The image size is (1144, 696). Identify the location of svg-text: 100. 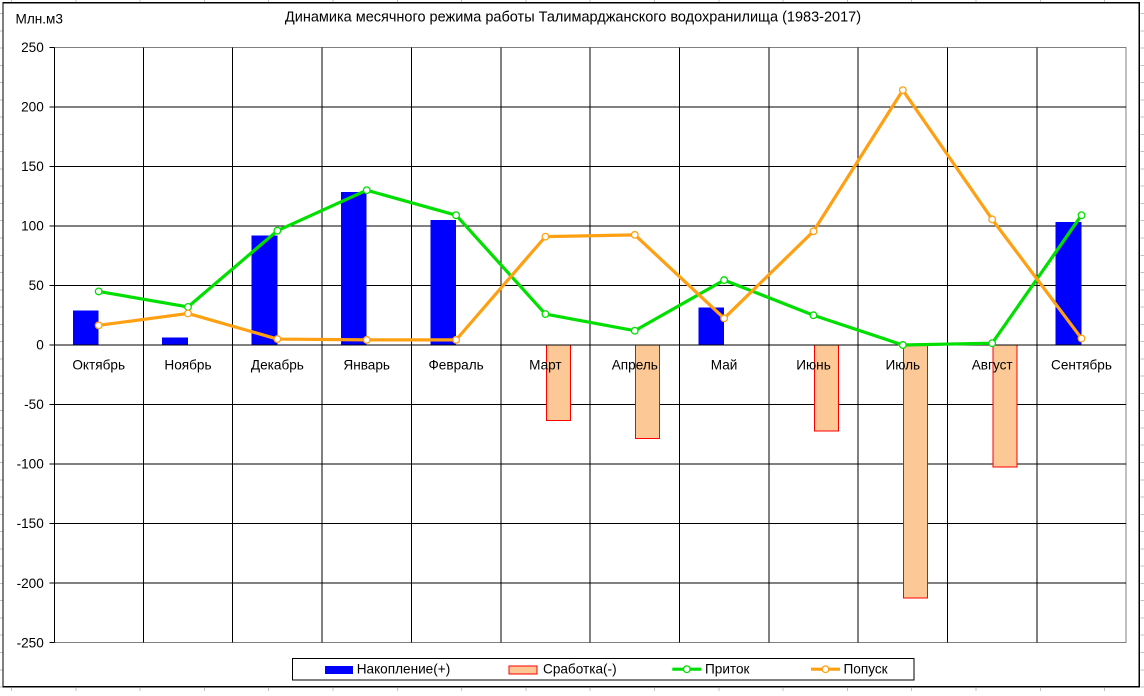
(32, 226).